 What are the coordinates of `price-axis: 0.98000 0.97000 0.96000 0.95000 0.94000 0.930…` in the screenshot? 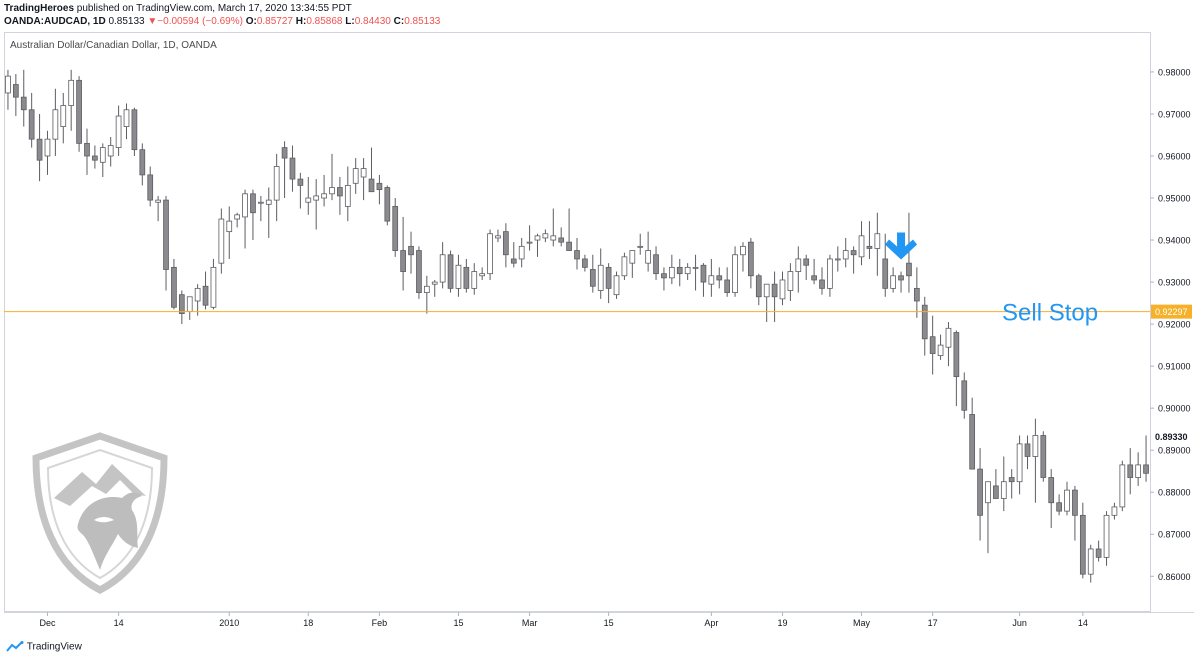 It's located at (1170, 324).